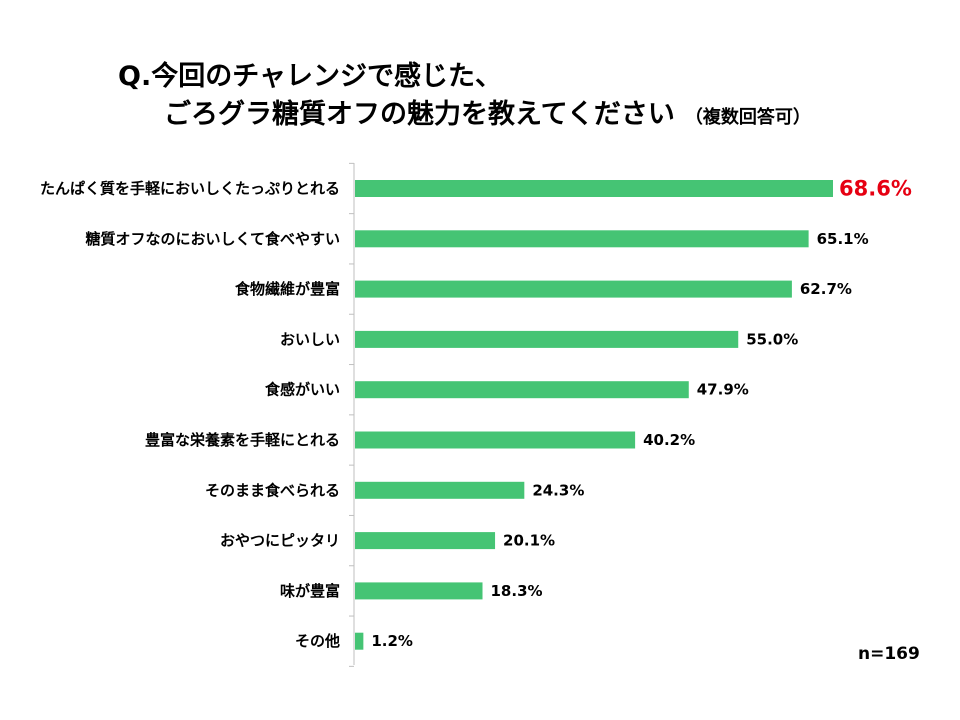 This screenshot has height=720, width=960. I want to click on value-label: 47.9%, so click(723, 390).